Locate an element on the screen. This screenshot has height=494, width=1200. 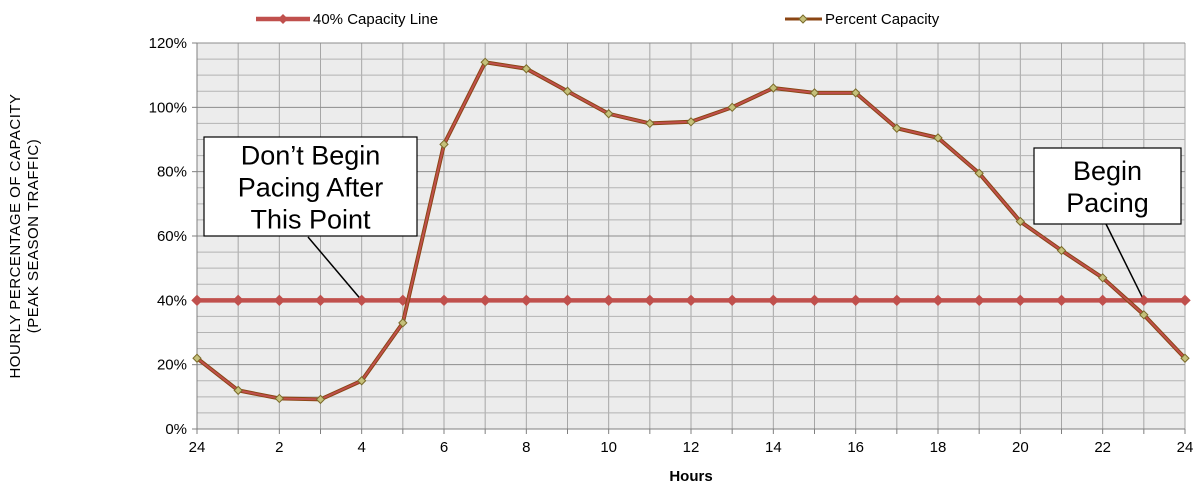
y-tick-label: 120% is located at coordinates (168, 43).